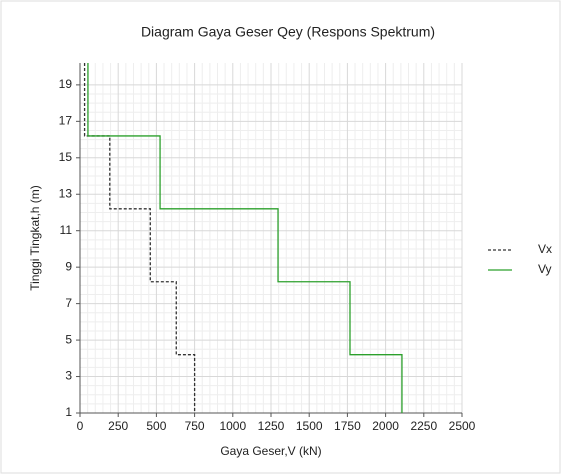 This screenshot has width=561, height=474. Describe the element at coordinates (68, 339) in the screenshot. I see `y-tick-label: 5` at that location.